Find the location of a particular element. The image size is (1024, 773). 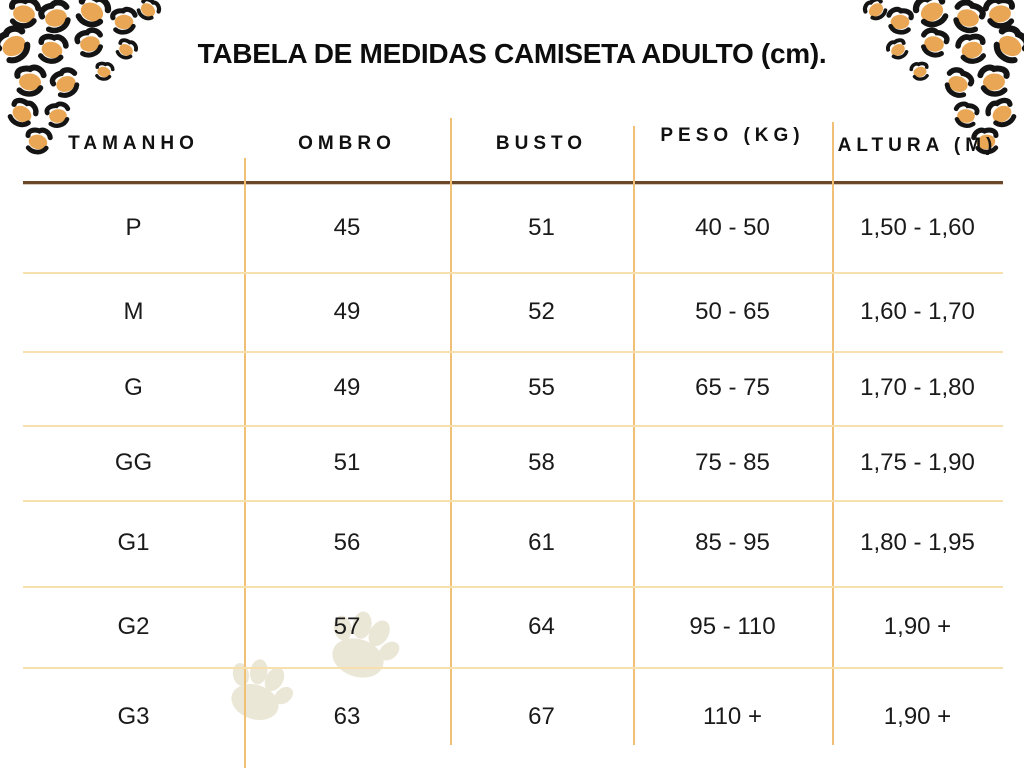

table-header-row: TAMANHO OMBRO BUSTO PESO (KG) ALTURA (M) is located at coordinates (513, 144).